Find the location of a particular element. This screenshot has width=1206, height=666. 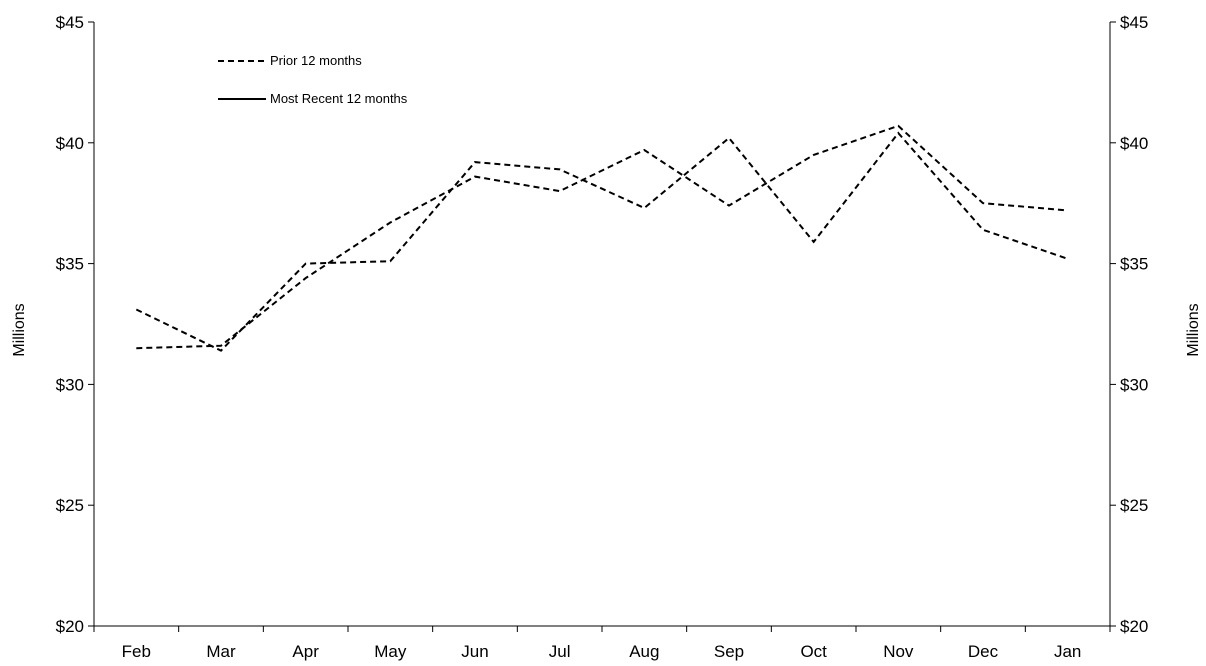

legend-label-prior: Prior 12 months is located at coordinates (316, 60).